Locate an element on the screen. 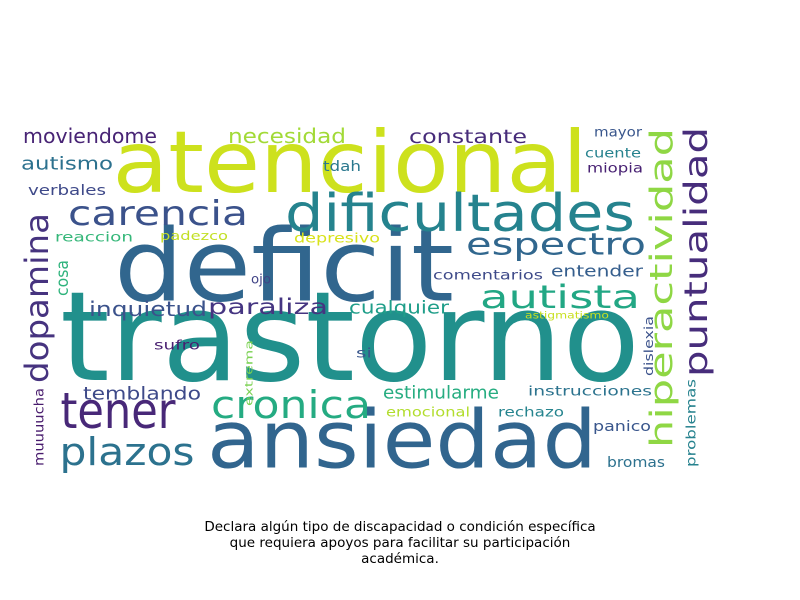  cloud-word: ojo is located at coordinates (261, 280).